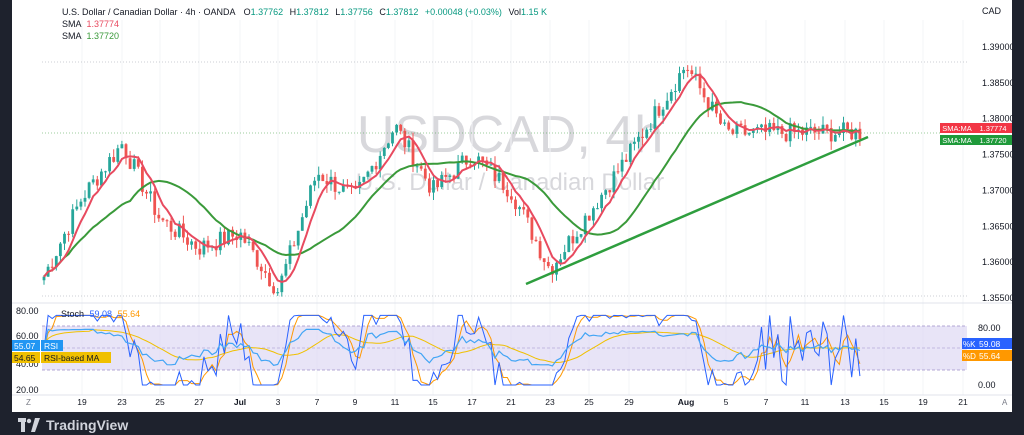  I want to click on close-label: C, so click(382, 12).